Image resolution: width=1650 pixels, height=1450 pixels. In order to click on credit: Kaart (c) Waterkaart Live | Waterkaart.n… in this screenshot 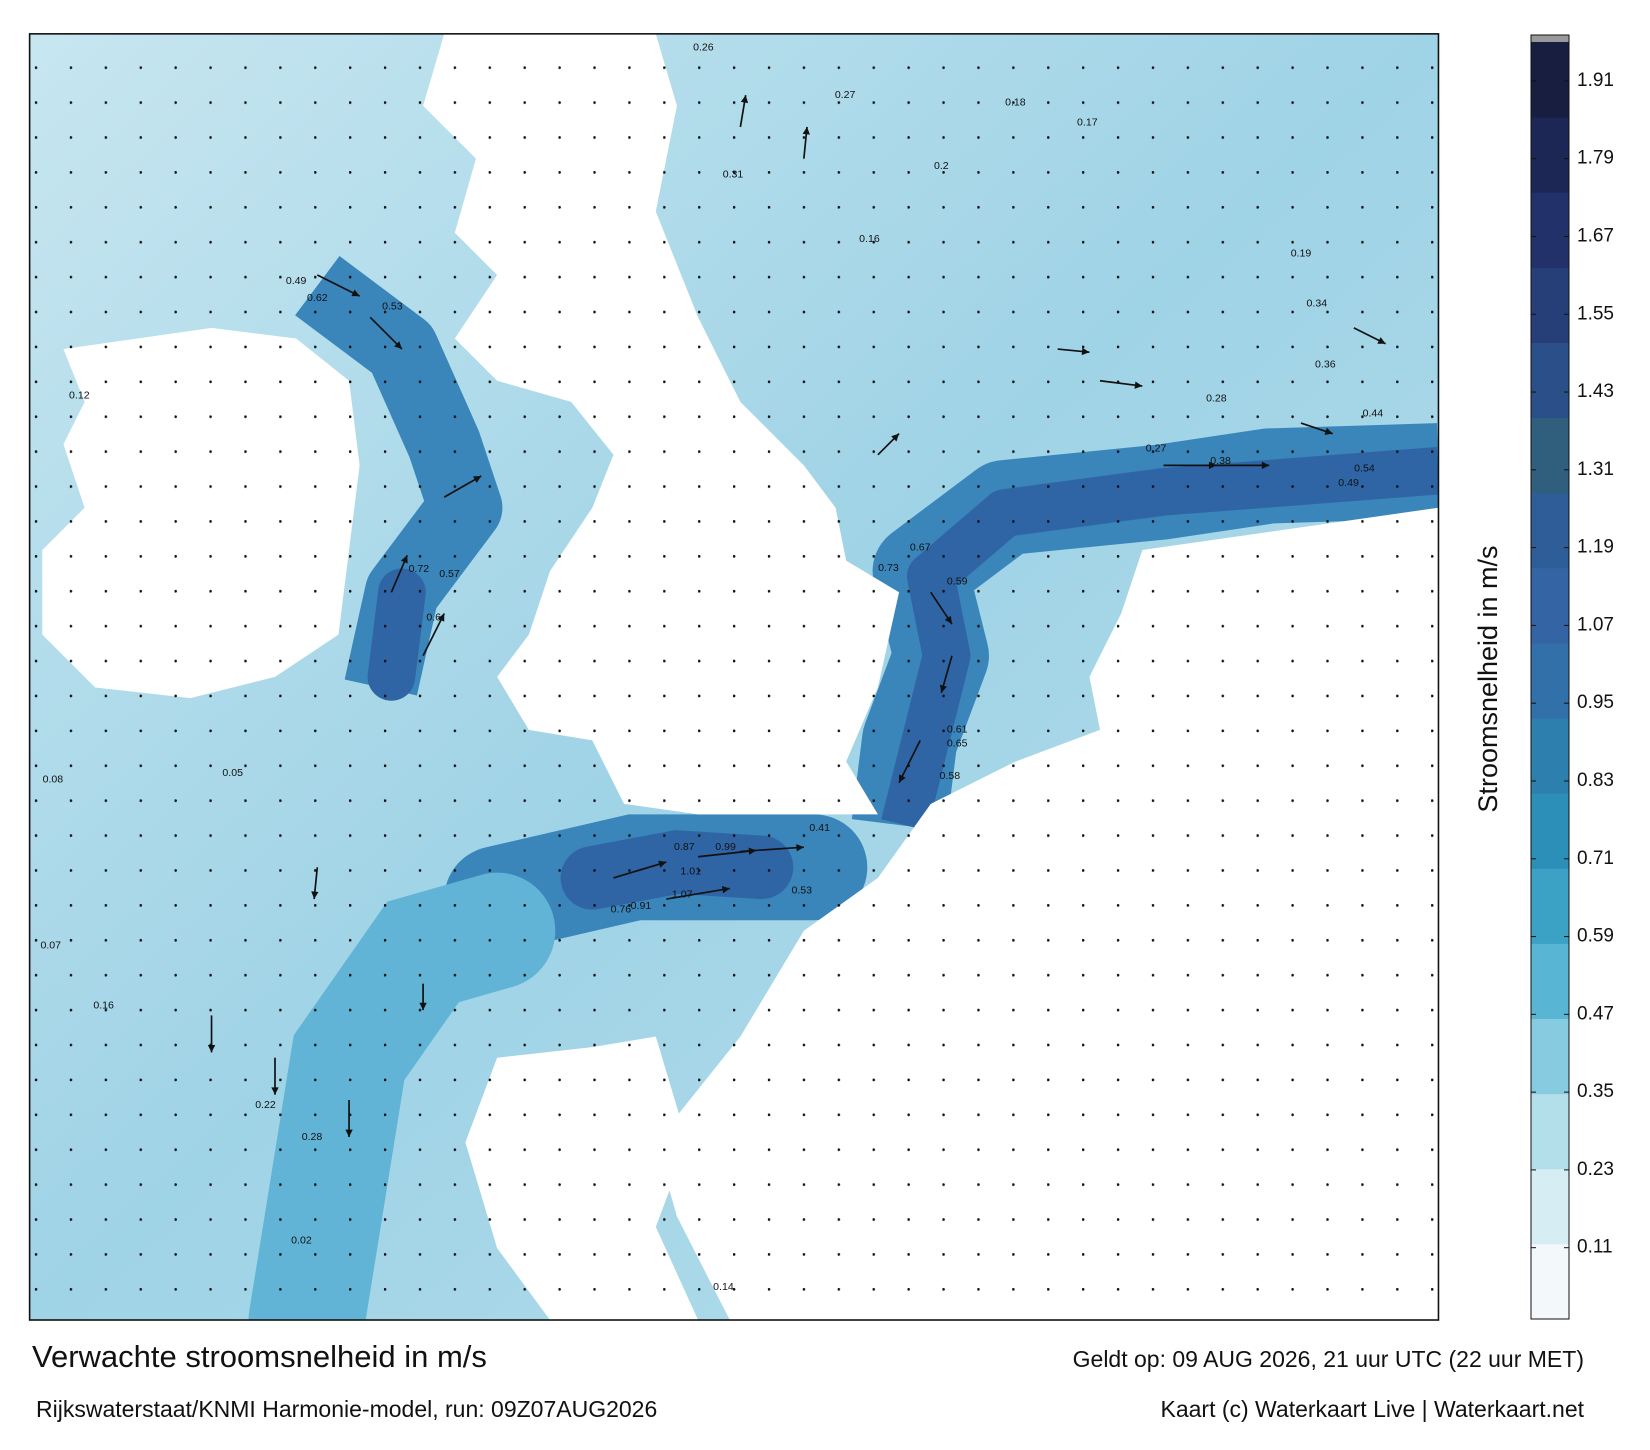, I will do `click(1372, 1409)`.